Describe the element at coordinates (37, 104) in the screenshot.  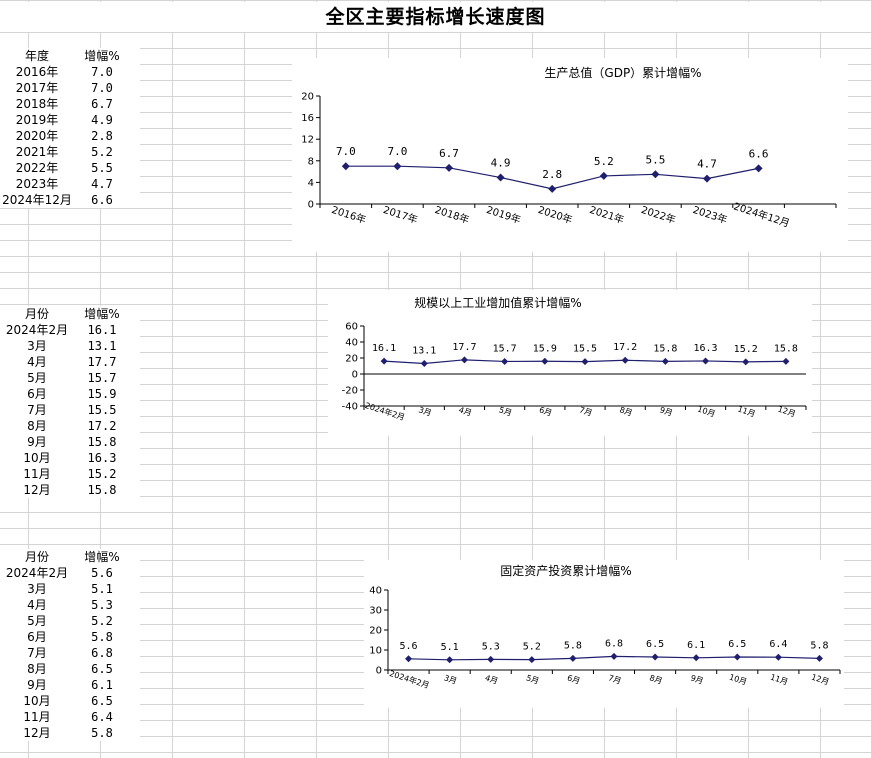
I see `period-cell: 2018年` at that location.